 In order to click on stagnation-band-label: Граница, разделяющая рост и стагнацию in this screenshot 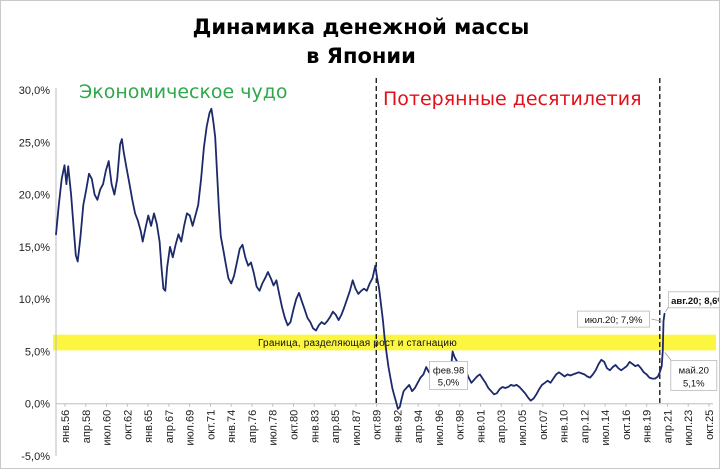, I will do `click(357, 343)`.